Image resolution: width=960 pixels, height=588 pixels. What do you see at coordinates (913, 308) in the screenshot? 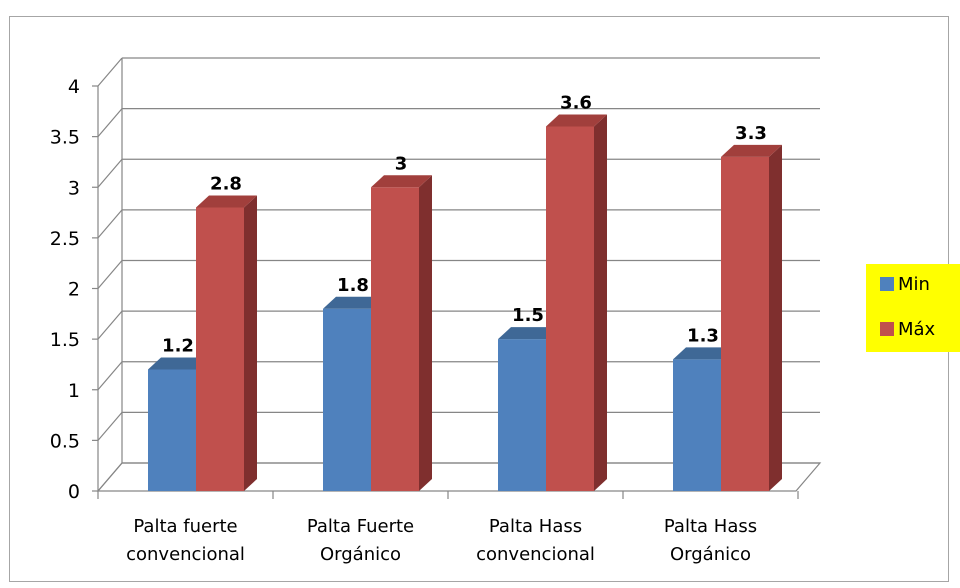
I see `legend: Min Máx` at bounding box center [913, 308].